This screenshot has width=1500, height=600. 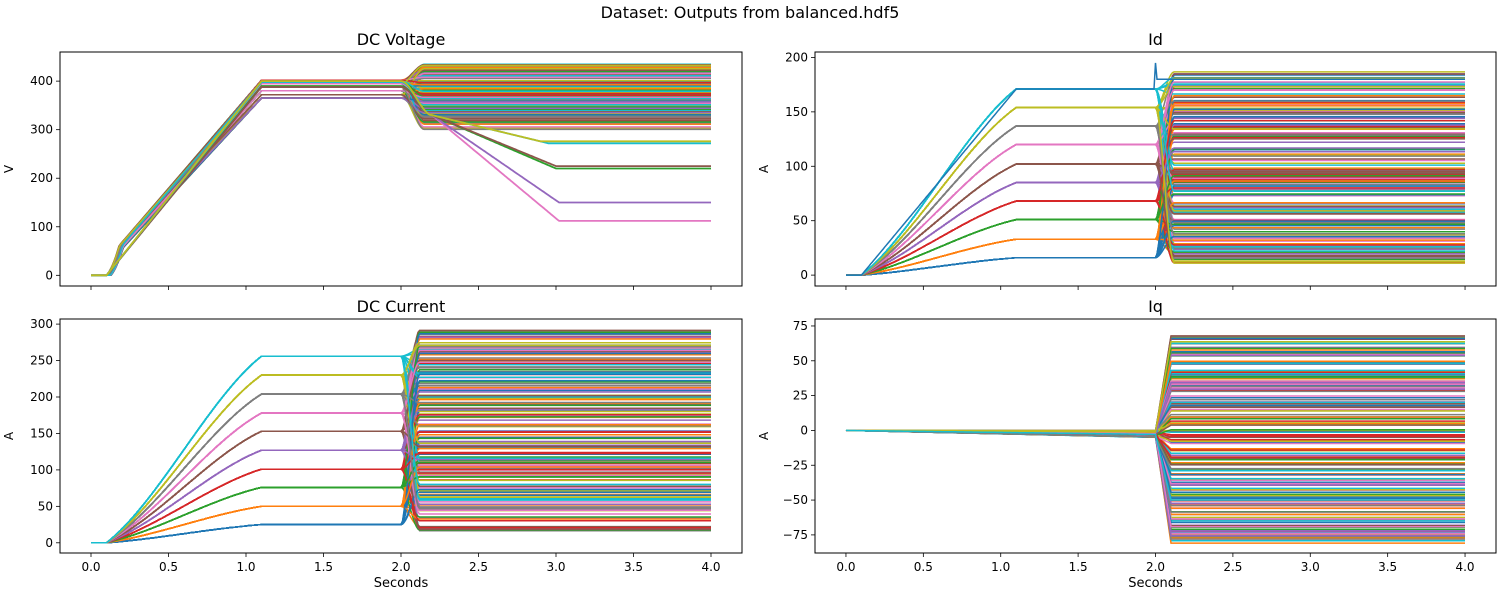 I want to click on y-tick-label: 400, so click(x=41, y=81).